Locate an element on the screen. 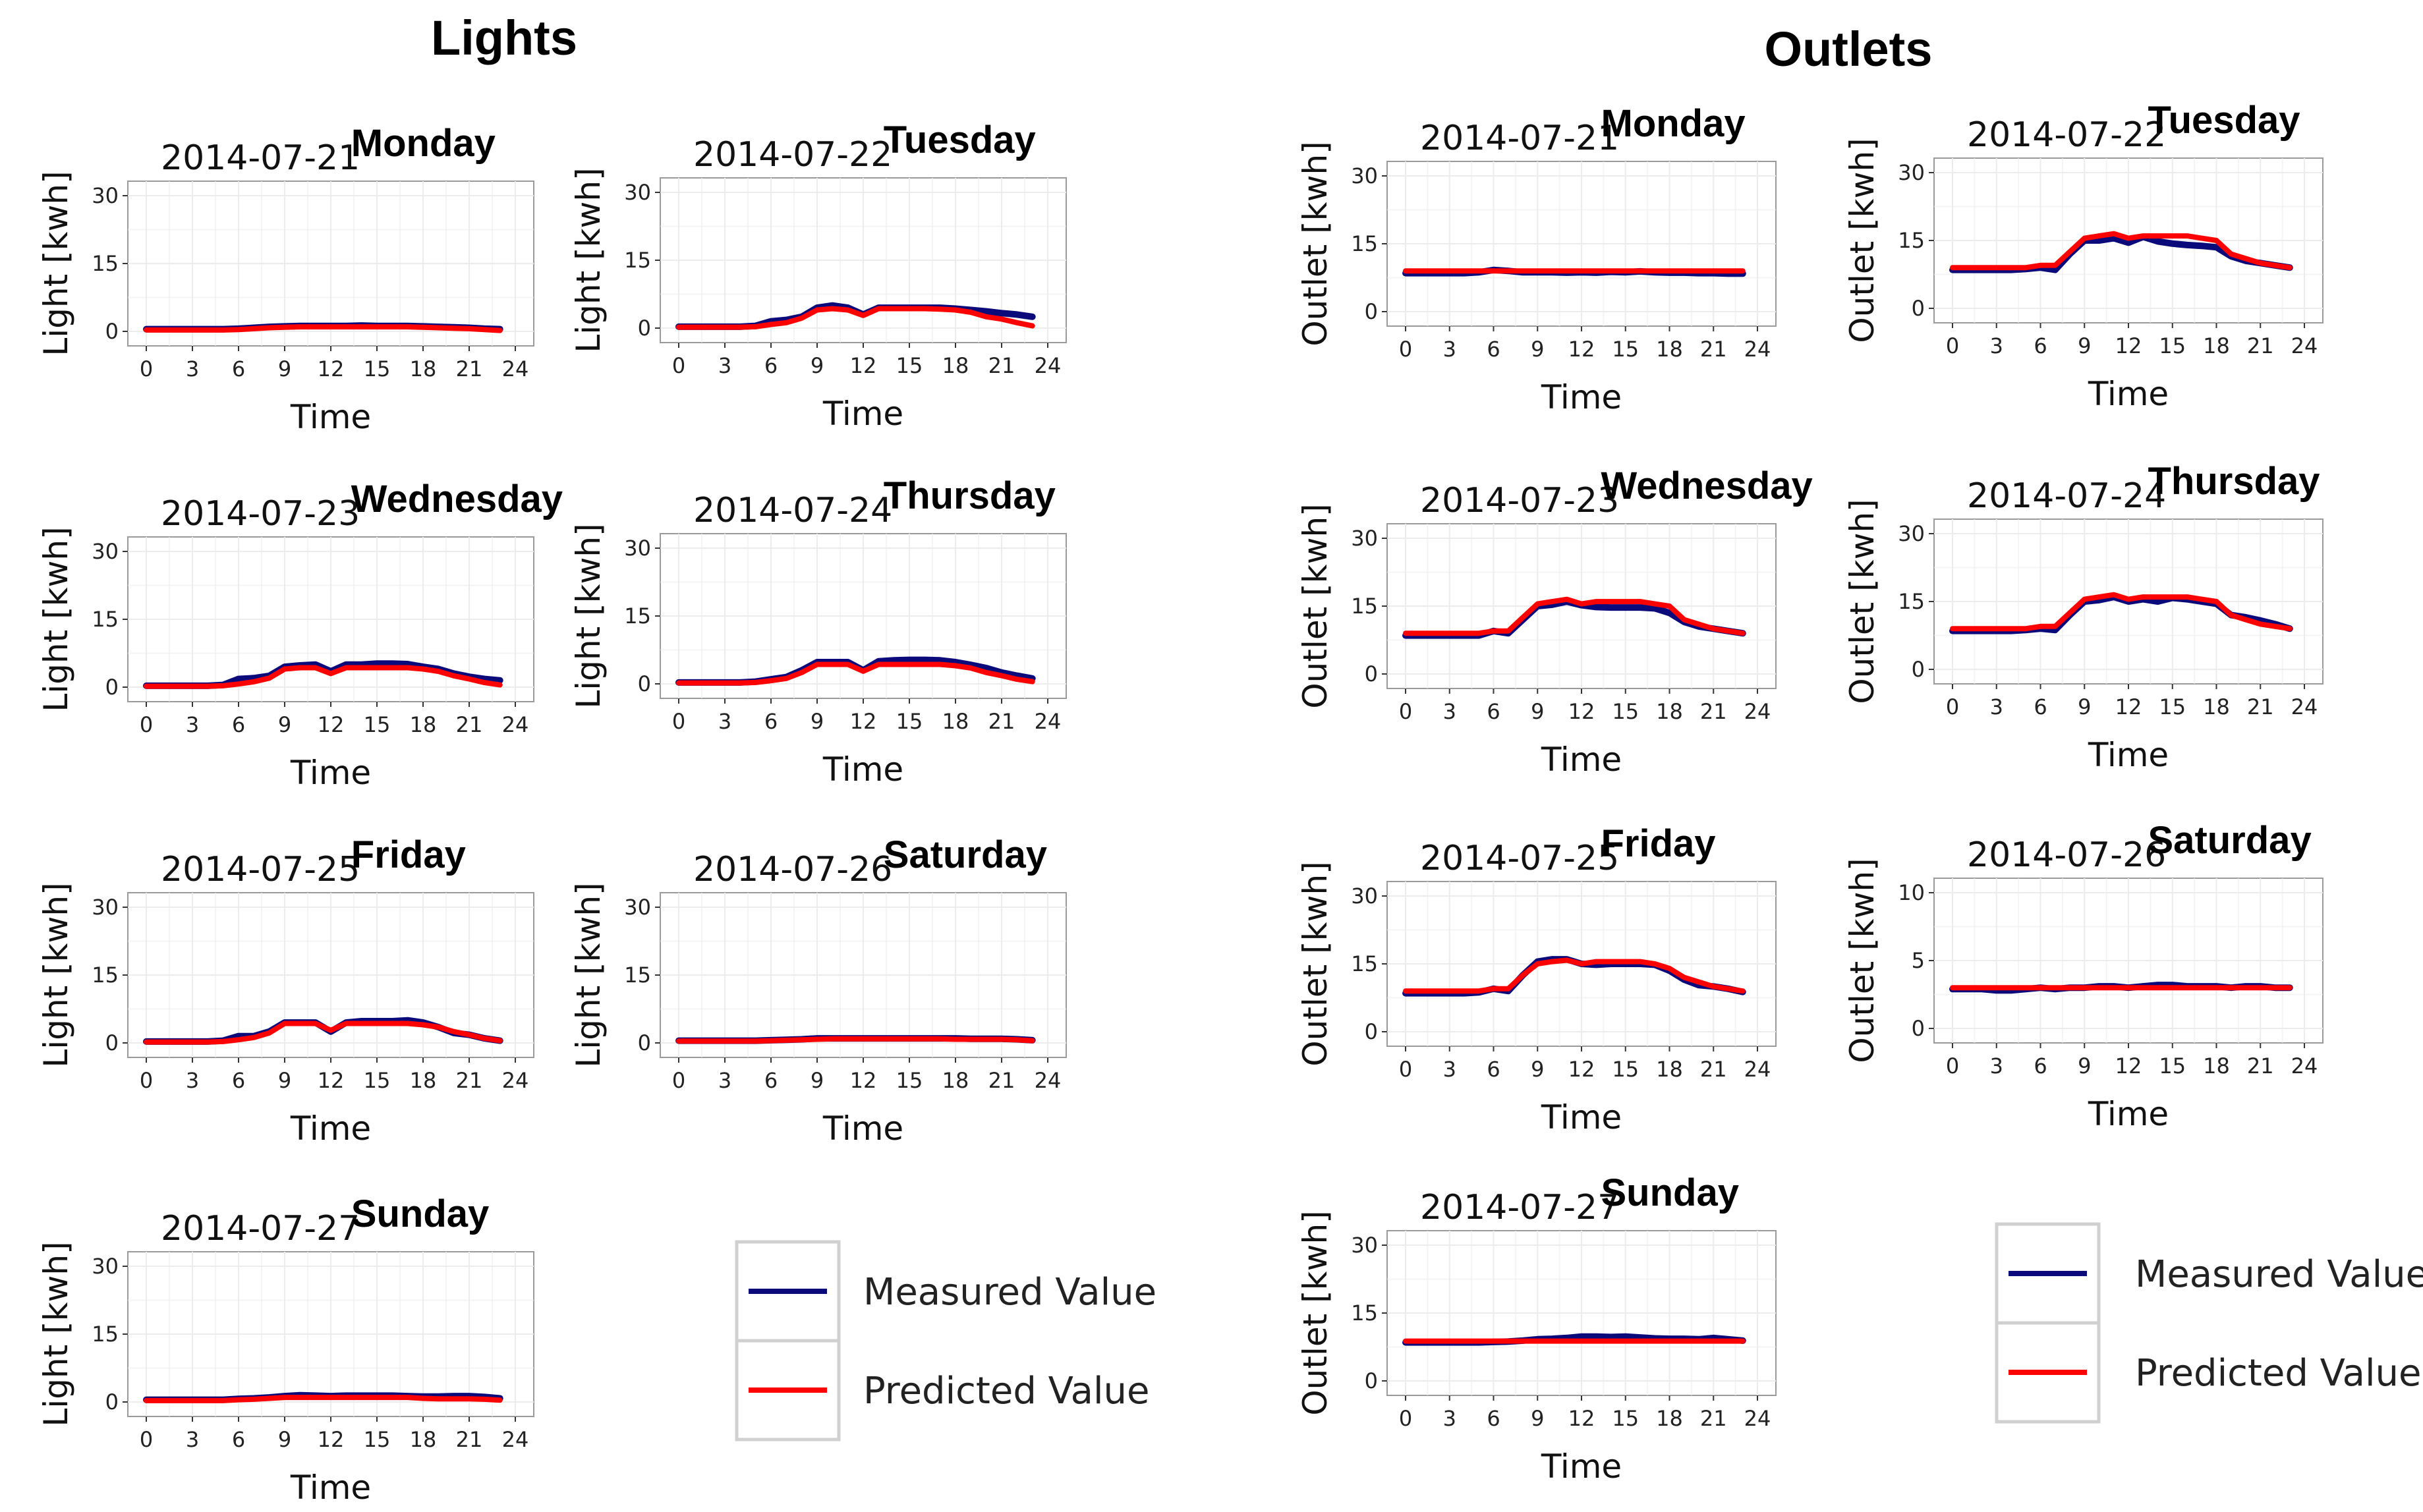 This screenshot has height=1512, width=2423. y-tick-label: 10 is located at coordinates (1911, 892).